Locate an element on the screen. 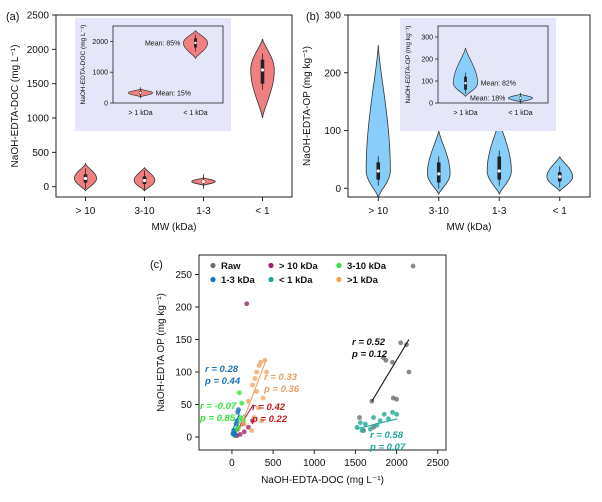  x-tick-label: > 10 is located at coordinates (86, 211).